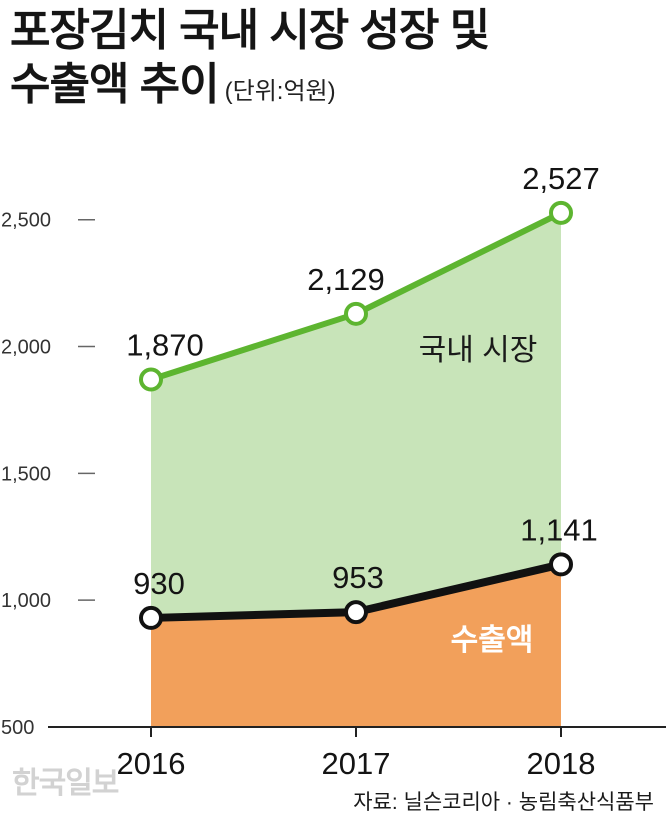 This screenshot has height=815, width=666. I want to click on series-label-domestic-market: 국내 시장, so click(478, 350).